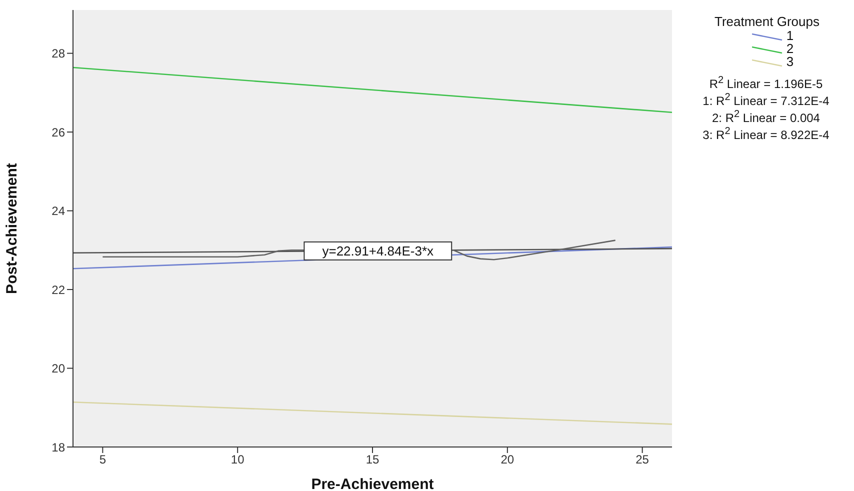 This screenshot has width=854, height=491. I want to click on x-tick-label: 10, so click(237, 459).